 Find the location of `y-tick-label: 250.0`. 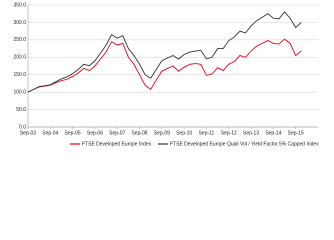

y-tick-label: 250.0 is located at coordinates (19, 40).